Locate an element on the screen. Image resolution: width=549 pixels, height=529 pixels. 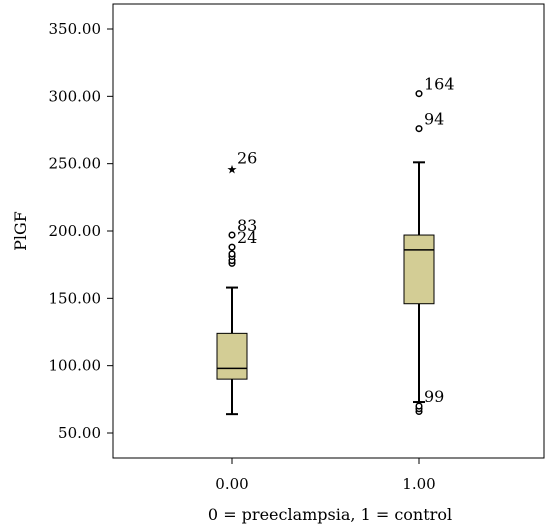
y-axis-title: PlGF is located at coordinates (20, 231).